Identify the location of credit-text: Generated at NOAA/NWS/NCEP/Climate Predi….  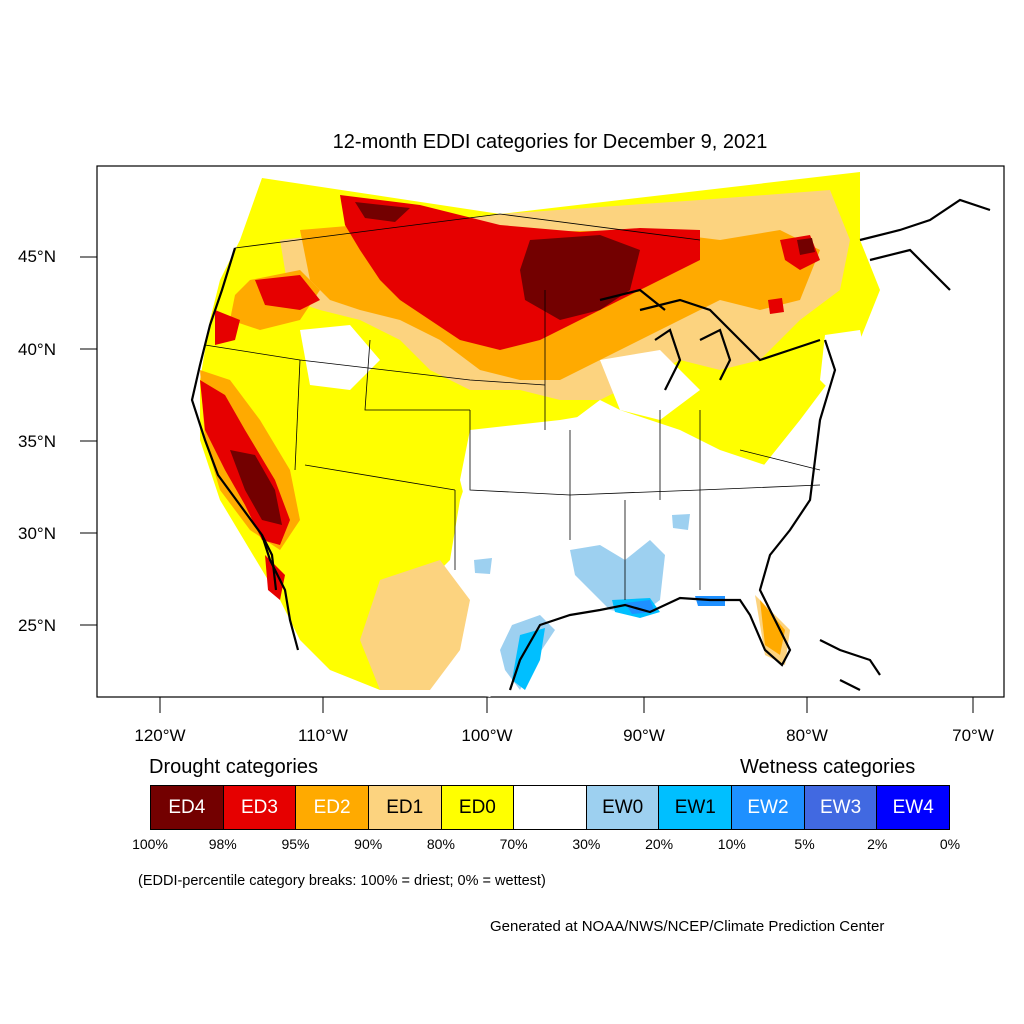
(687, 926).